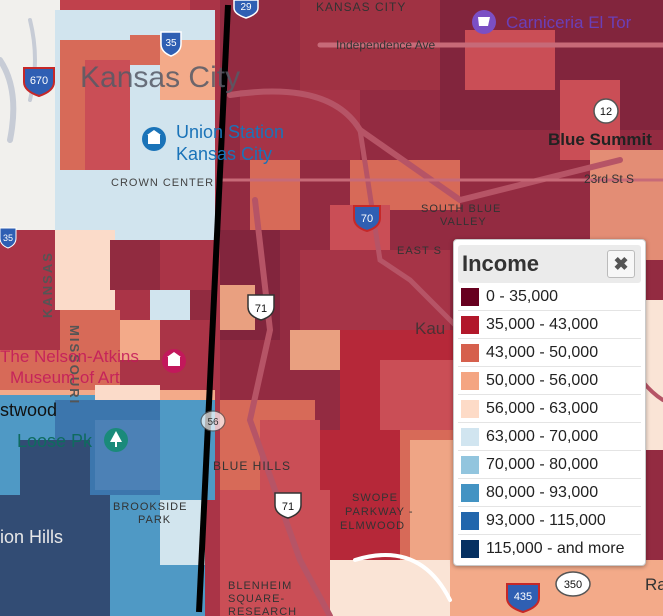 This screenshot has width=663, height=616. What do you see at coordinates (372, 526) in the screenshot?
I see `swope-label-line3: ELMWOOD` at bounding box center [372, 526].